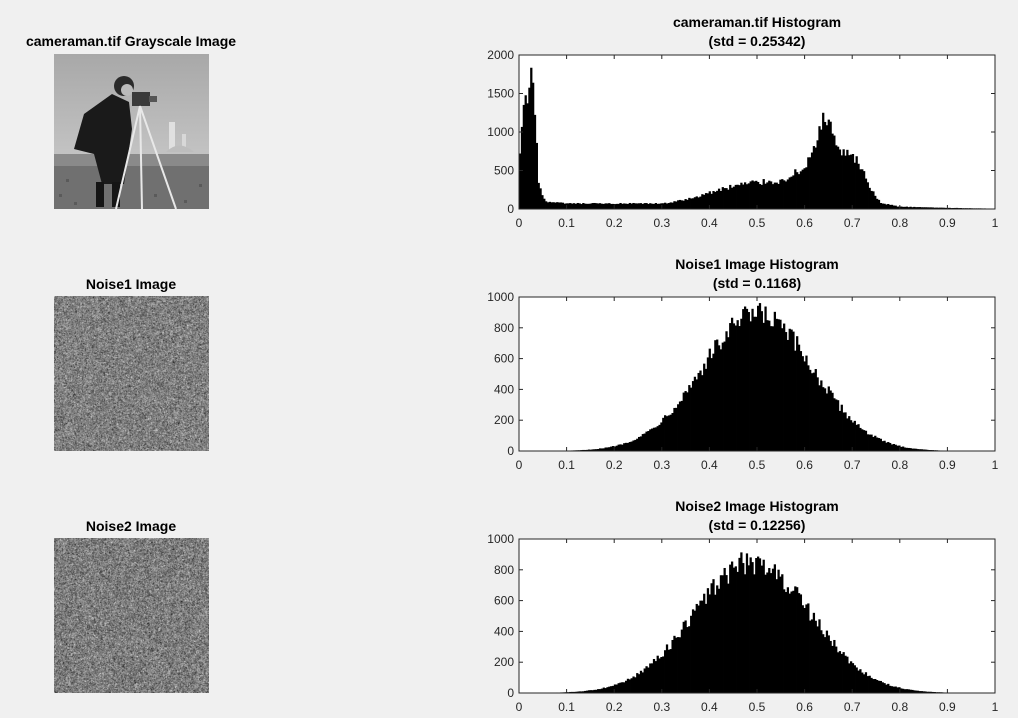  I want to click on plot2-xtick-label: 0.5, so click(757, 465).